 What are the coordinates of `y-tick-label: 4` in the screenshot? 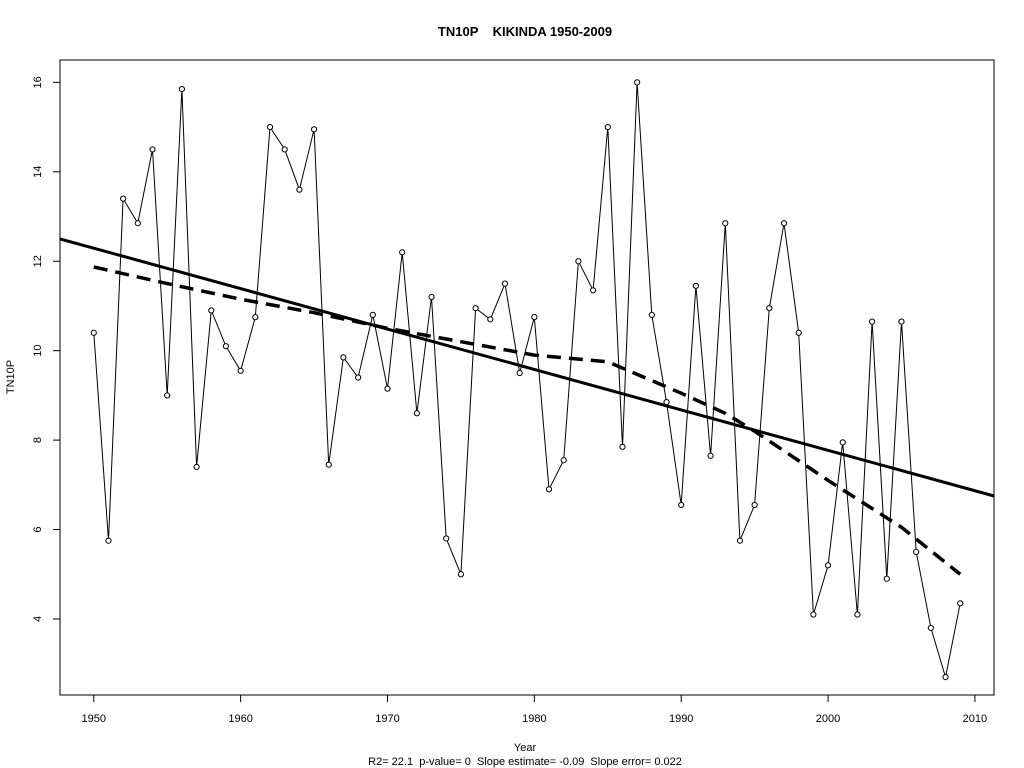 It's located at (38, 619).